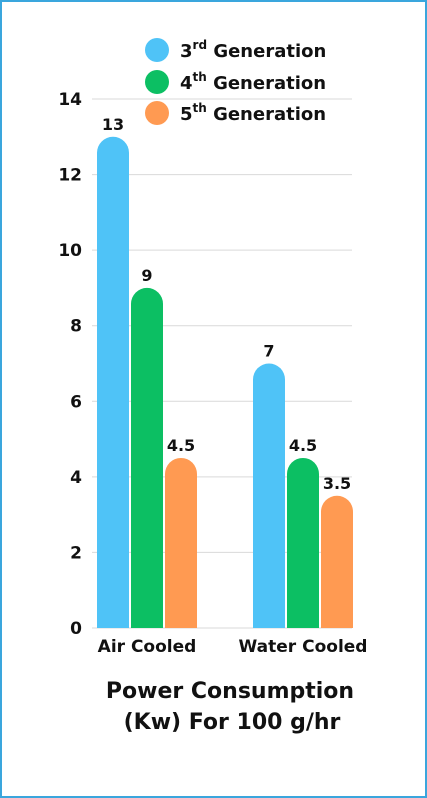 Image resolution: width=427 pixels, height=798 pixels. What do you see at coordinates (157, 82) in the screenshot?
I see `legend-swatch-4th` at bounding box center [157, 82].